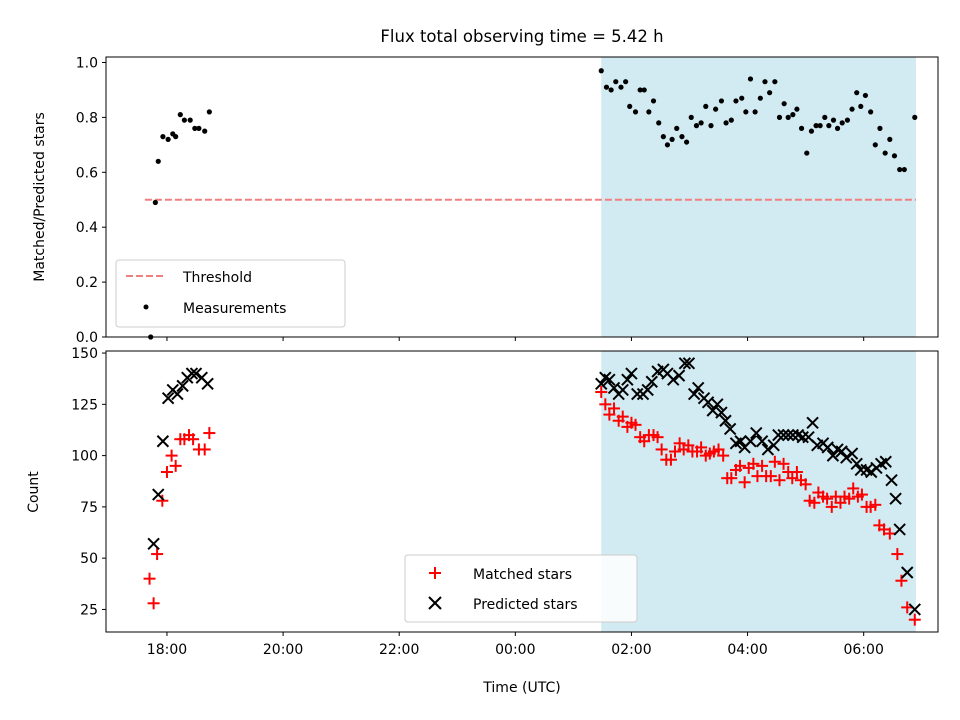  I want to click on bottom-x-tick-label: 04:00, so click(747, 650).